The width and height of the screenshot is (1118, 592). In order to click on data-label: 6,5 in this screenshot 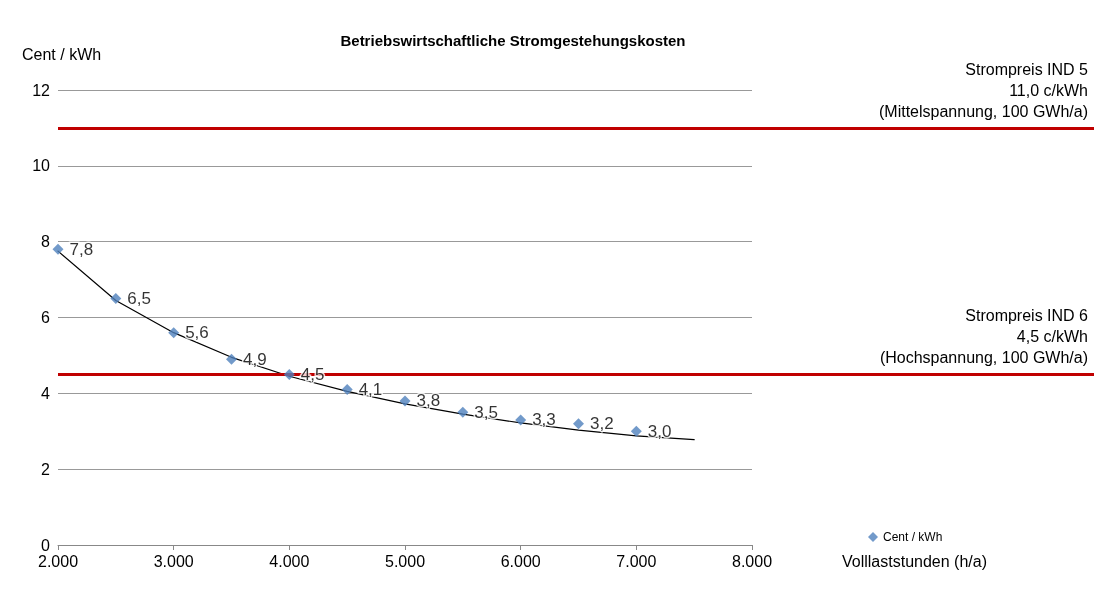, I will do `click(139, 299)`.